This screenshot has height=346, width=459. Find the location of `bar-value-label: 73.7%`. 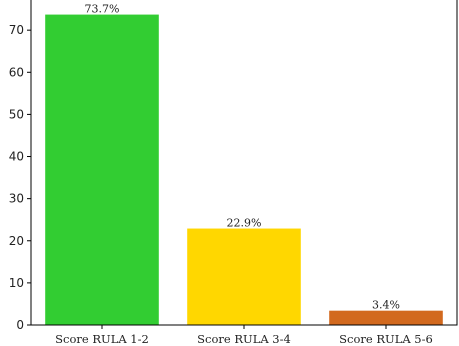

bar-value-label: 73.7% is located at coordinates (102, 9).